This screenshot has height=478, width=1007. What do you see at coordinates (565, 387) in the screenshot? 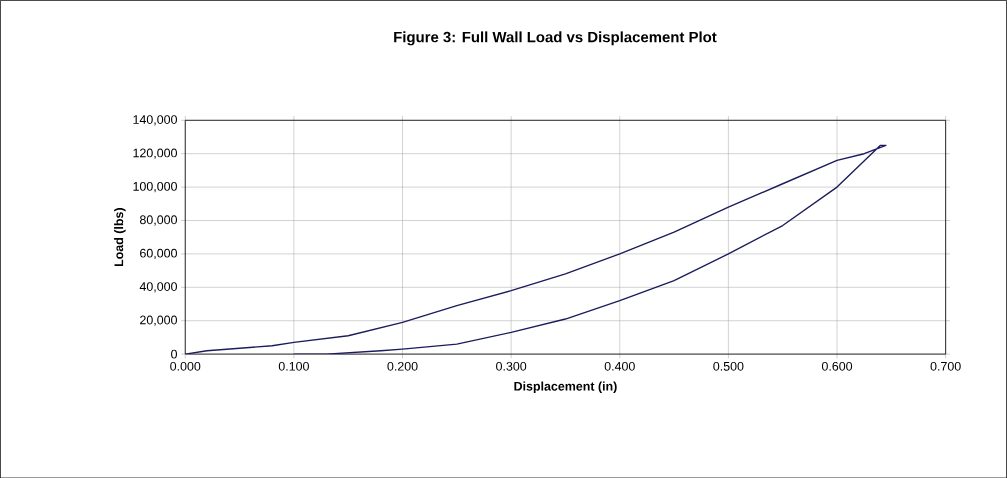
I see `x-axis-title: Displacement (in)` at bounding box center [565, 387].